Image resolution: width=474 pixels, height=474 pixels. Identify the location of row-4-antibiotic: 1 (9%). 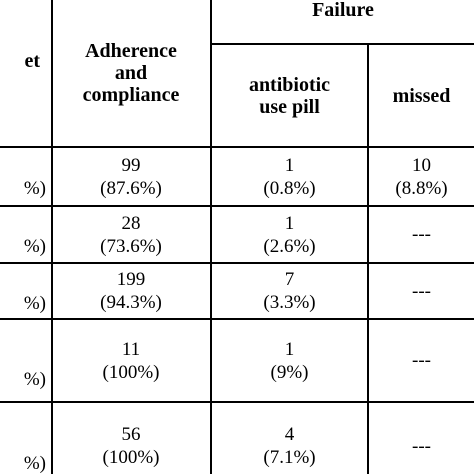
(289, 360).